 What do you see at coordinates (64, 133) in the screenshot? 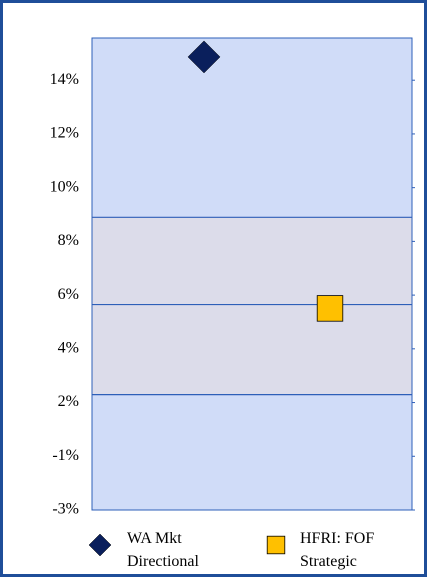
I see `y-tick-label: 12%` at bounding box center [64, 133].